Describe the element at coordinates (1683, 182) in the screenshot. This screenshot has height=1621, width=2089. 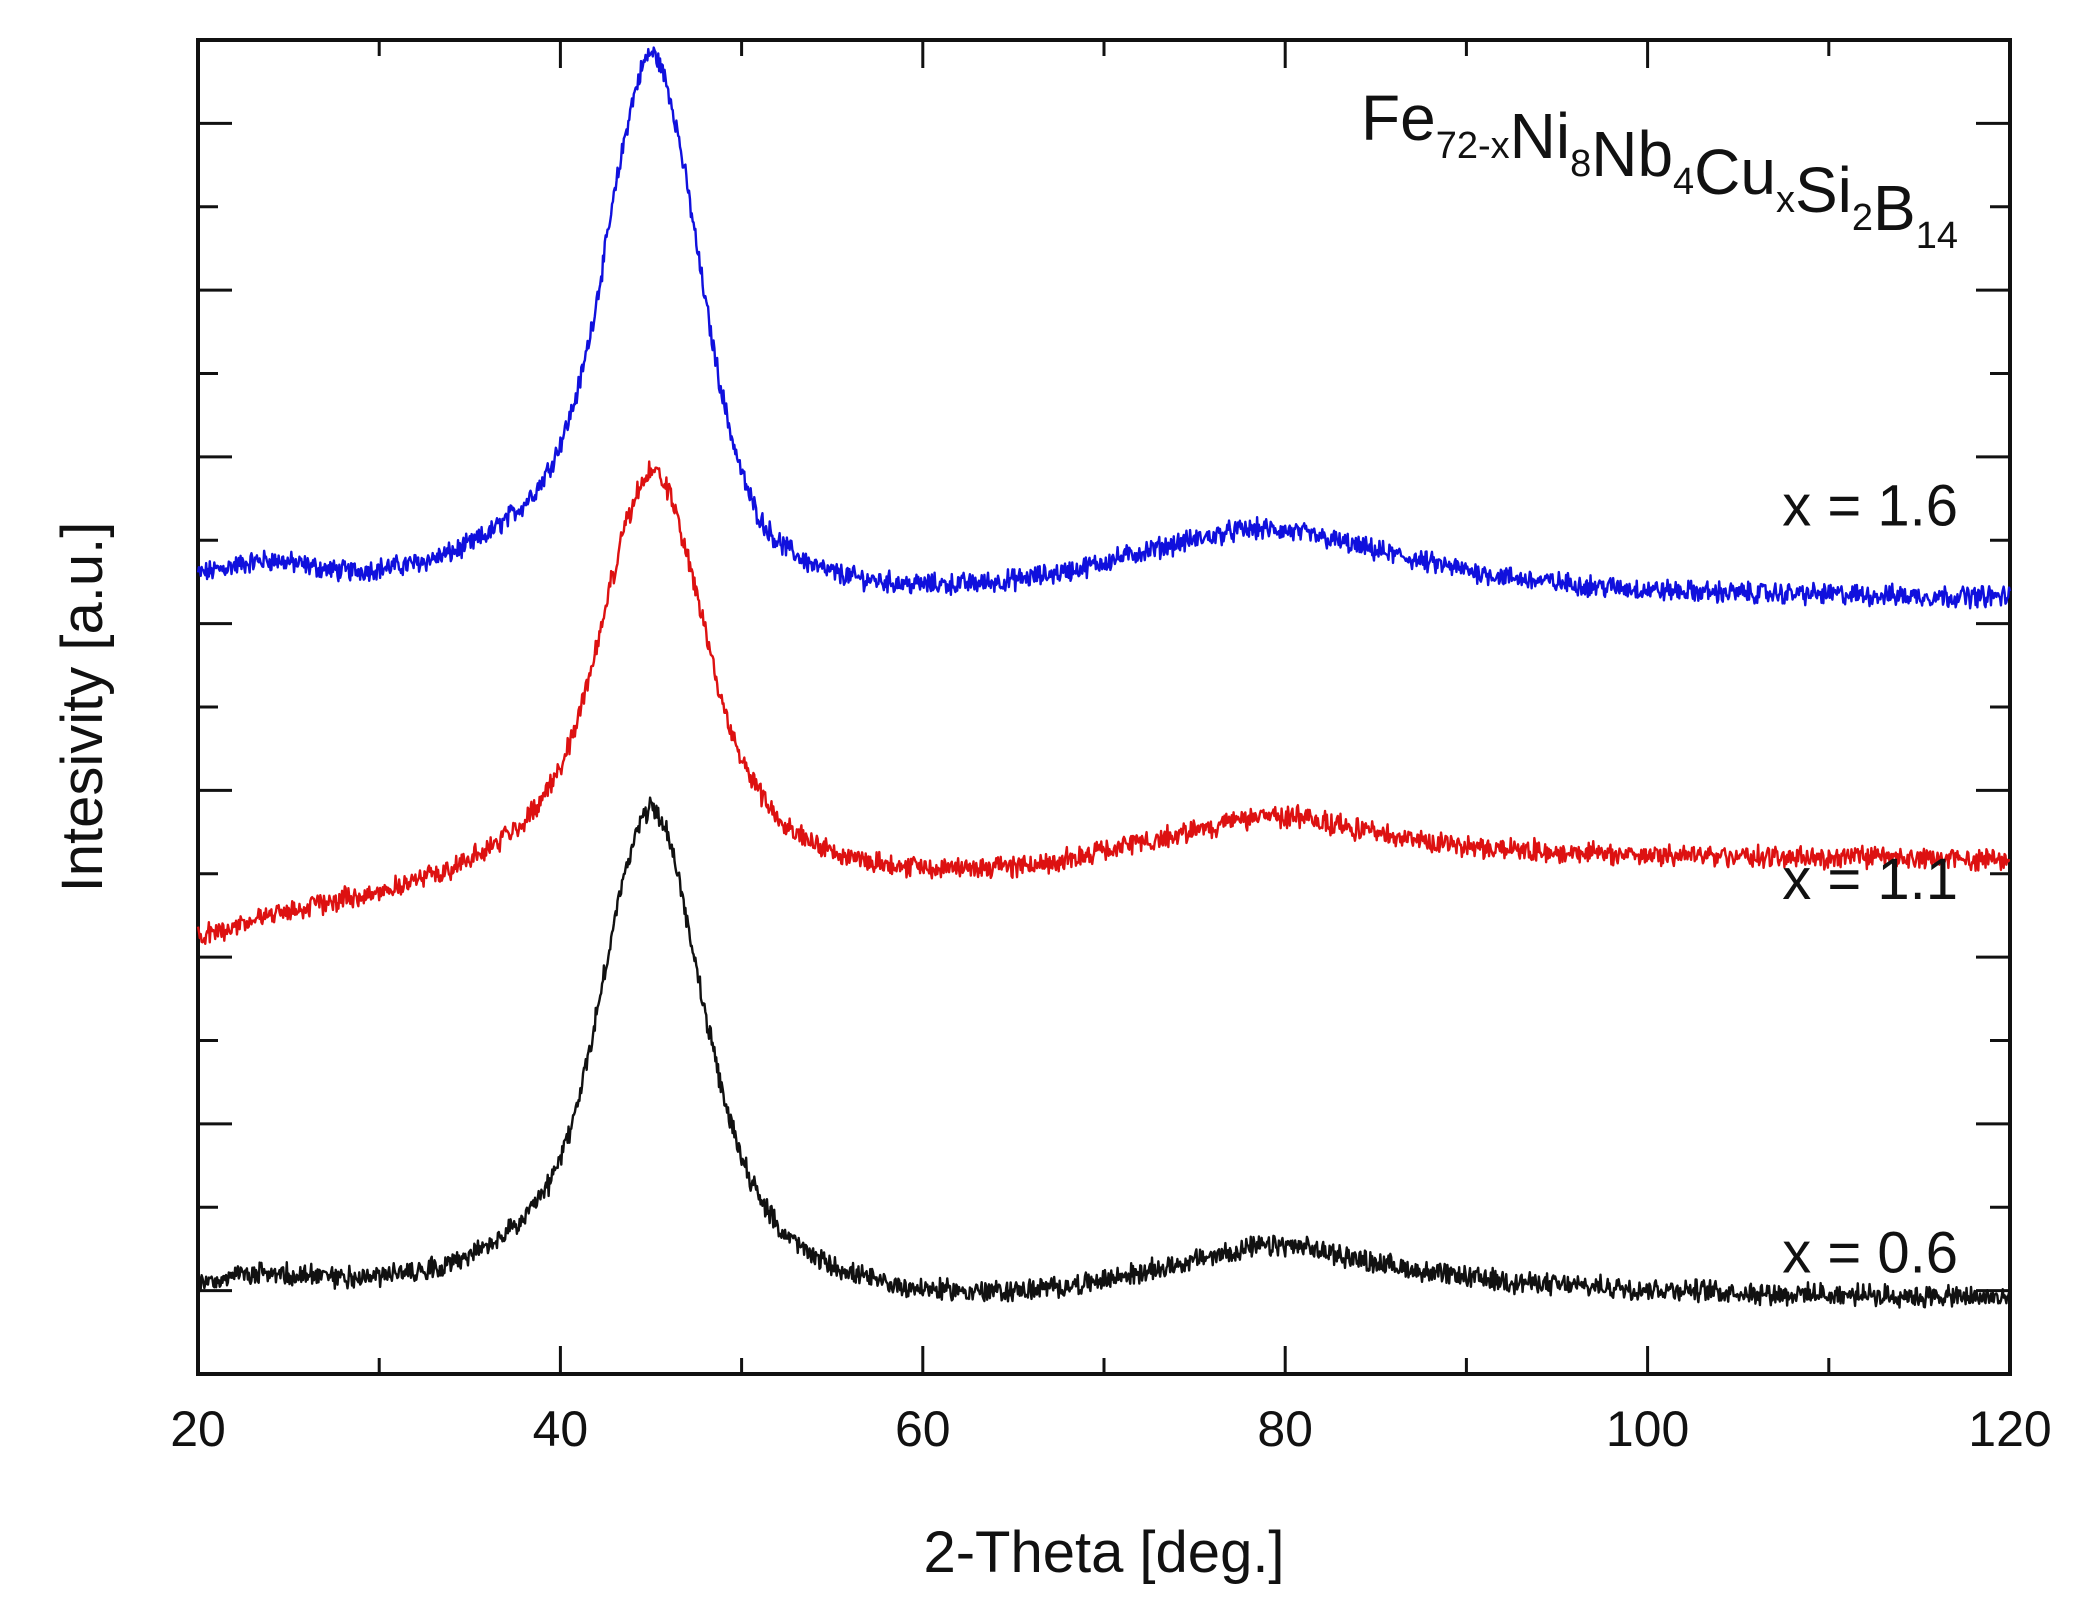
I see `formula-subscript: 4` at that location.